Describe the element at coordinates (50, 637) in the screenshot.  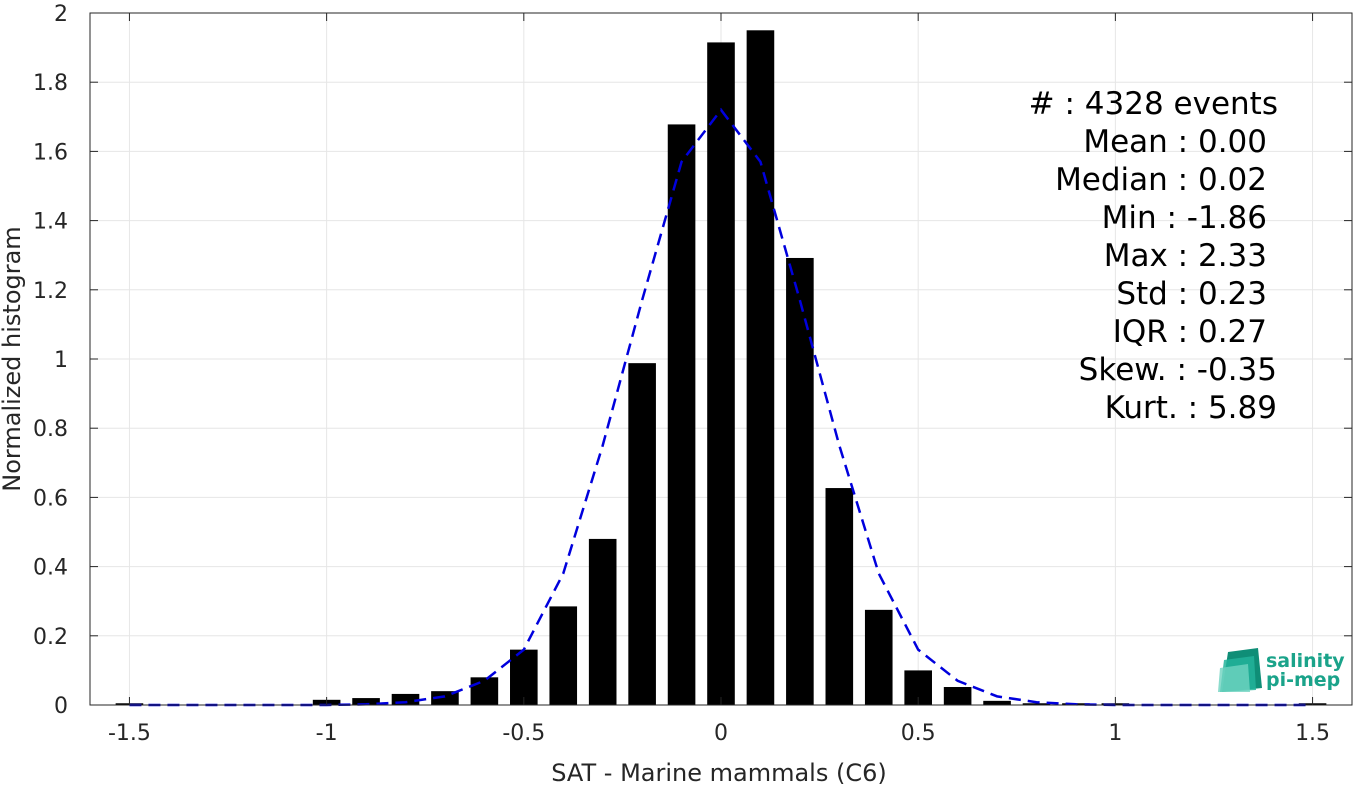
I see `y-tick-label: 0.2` at that location.